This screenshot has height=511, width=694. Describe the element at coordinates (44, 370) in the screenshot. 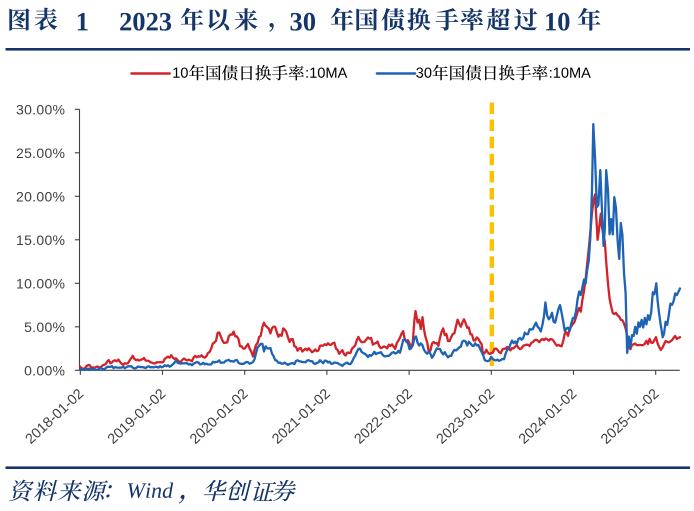

I see `svg-text: 0.00%` at that location.